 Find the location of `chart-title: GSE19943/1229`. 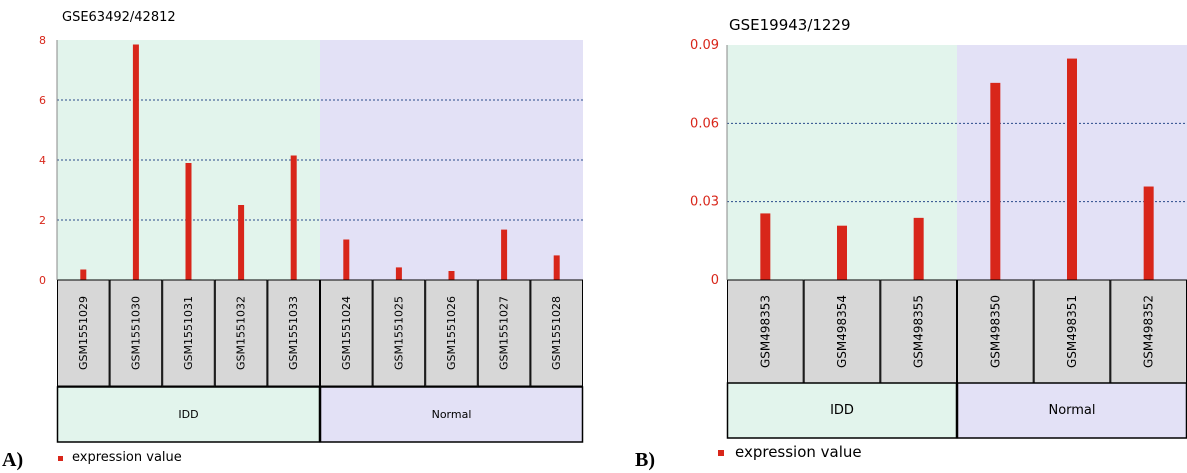

chart-title: GSE19943/1229 is located at coordinates (790, 25).